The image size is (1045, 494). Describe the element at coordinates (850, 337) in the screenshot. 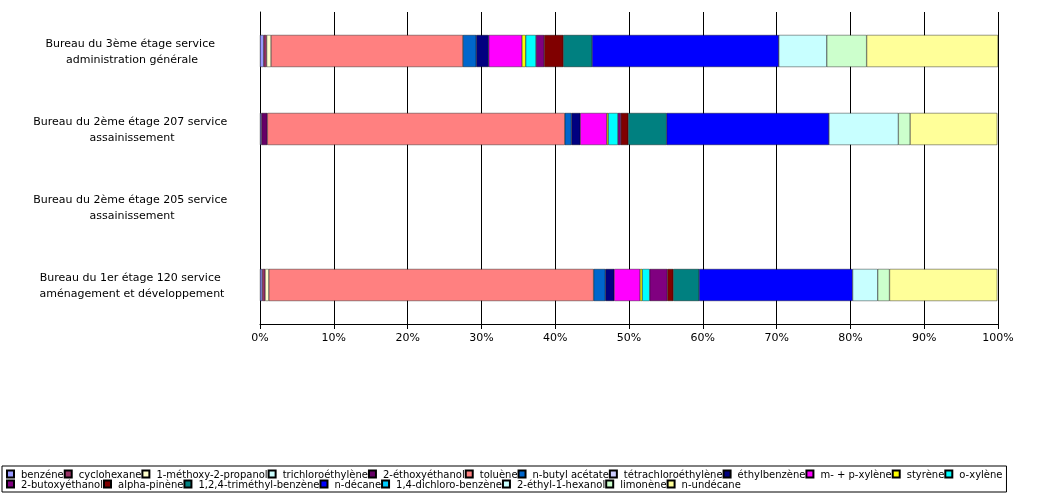

I see `x-tick-label: 80%` at that location.